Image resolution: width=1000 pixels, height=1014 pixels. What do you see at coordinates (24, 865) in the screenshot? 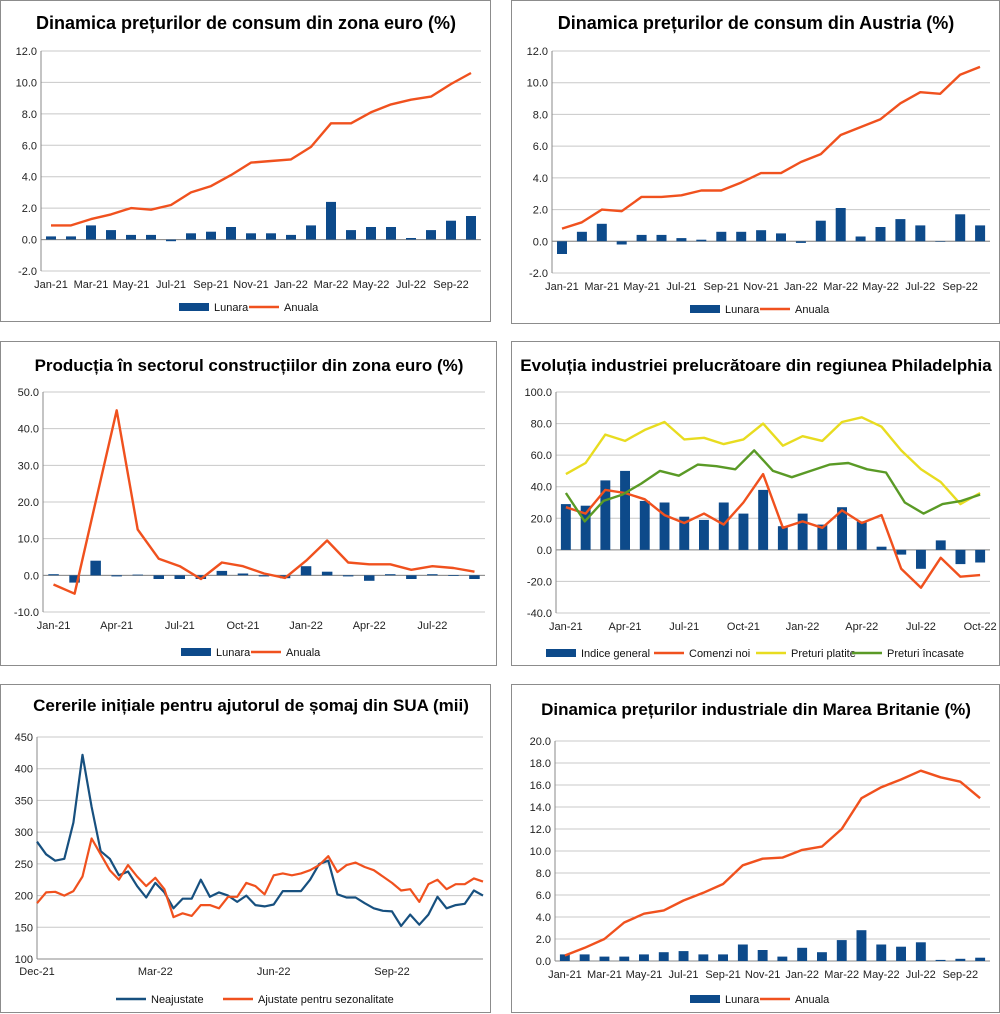
I see `y-tick-label: 250` at bounding box center [24, 865].